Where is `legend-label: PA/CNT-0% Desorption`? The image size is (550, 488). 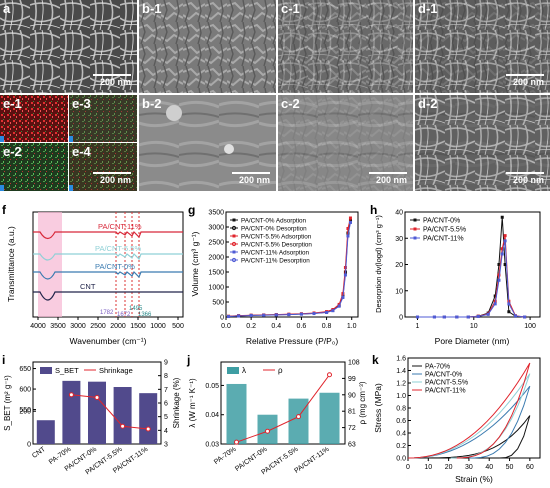 legend-label: PA/CNT-0% Desorption is located at coordinates (274, 229).